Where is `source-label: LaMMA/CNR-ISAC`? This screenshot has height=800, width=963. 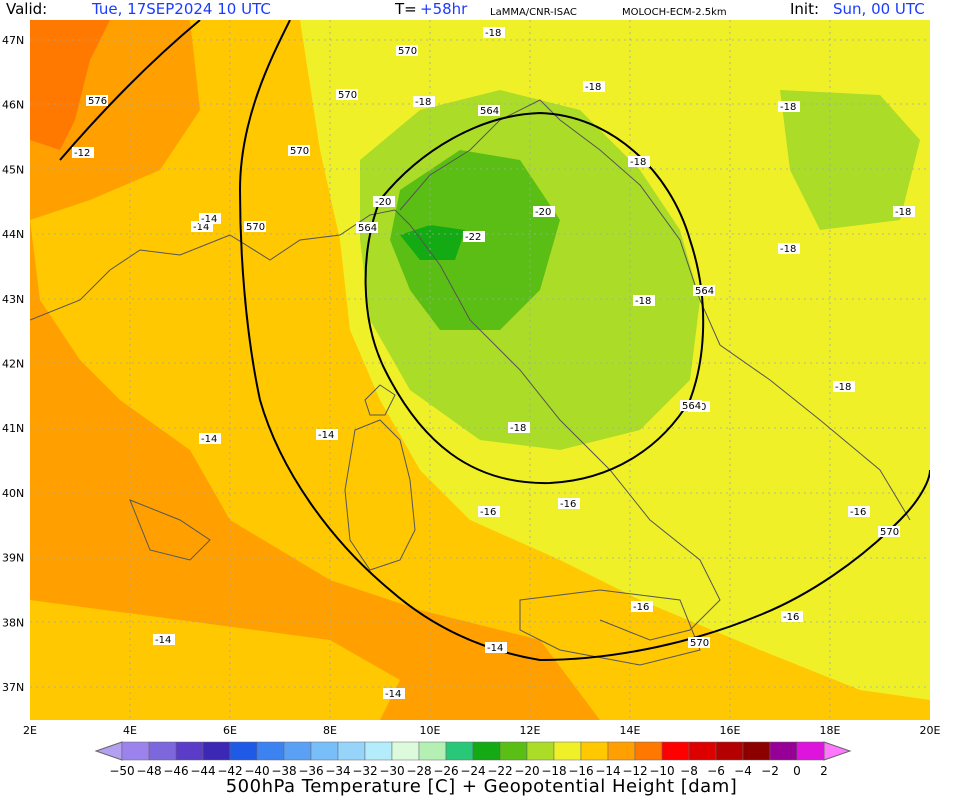
source-label: LaMMA/CNR-ISAC is located at coordinates (533, 12).